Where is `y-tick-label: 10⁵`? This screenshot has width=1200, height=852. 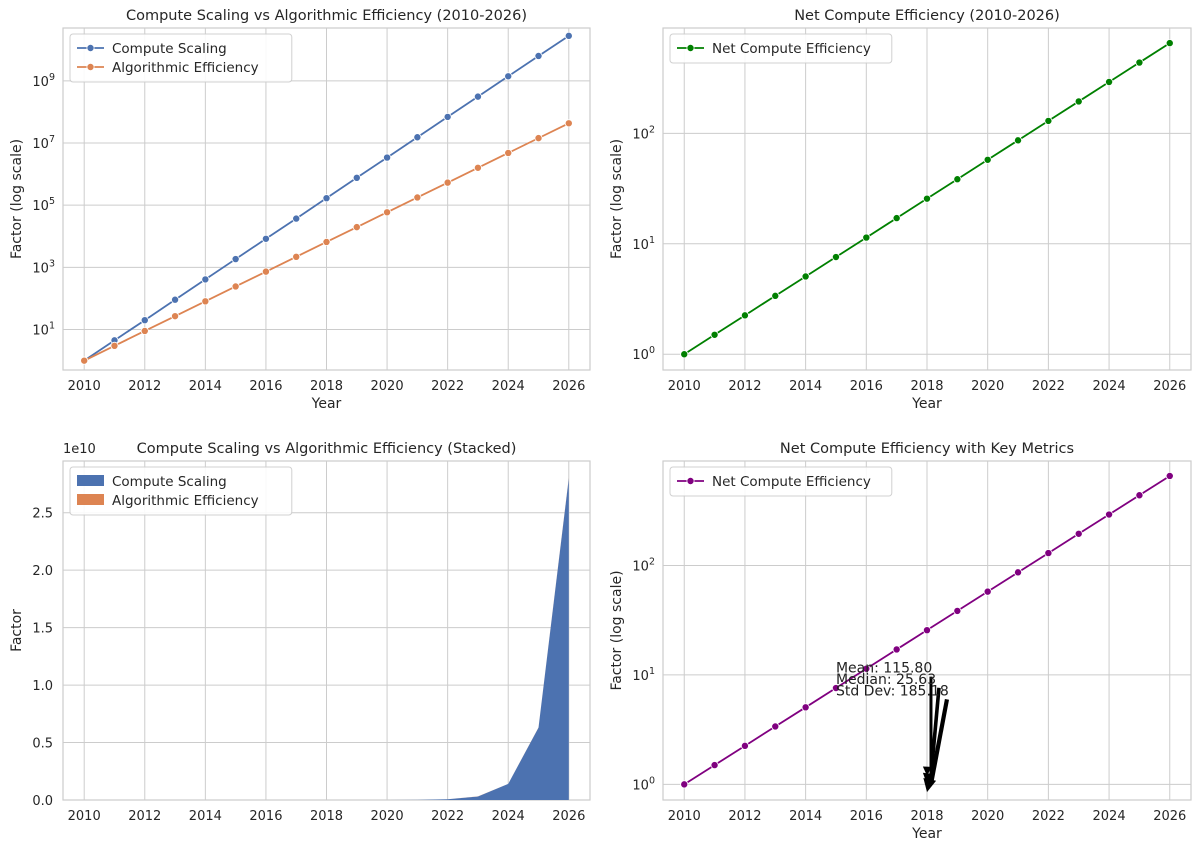
y-tick-label: 10⁵ is located at coordinates (43, 205).